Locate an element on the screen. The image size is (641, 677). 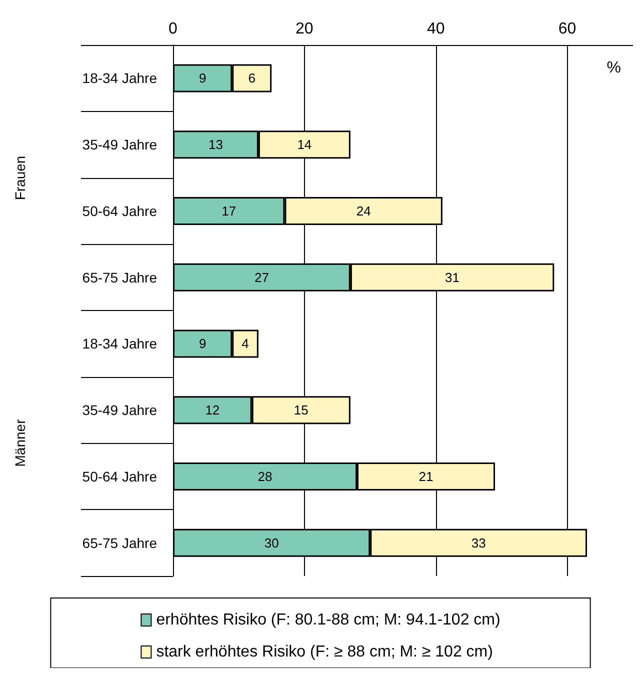
data-label: 17 is located at coordinates (229, 210).